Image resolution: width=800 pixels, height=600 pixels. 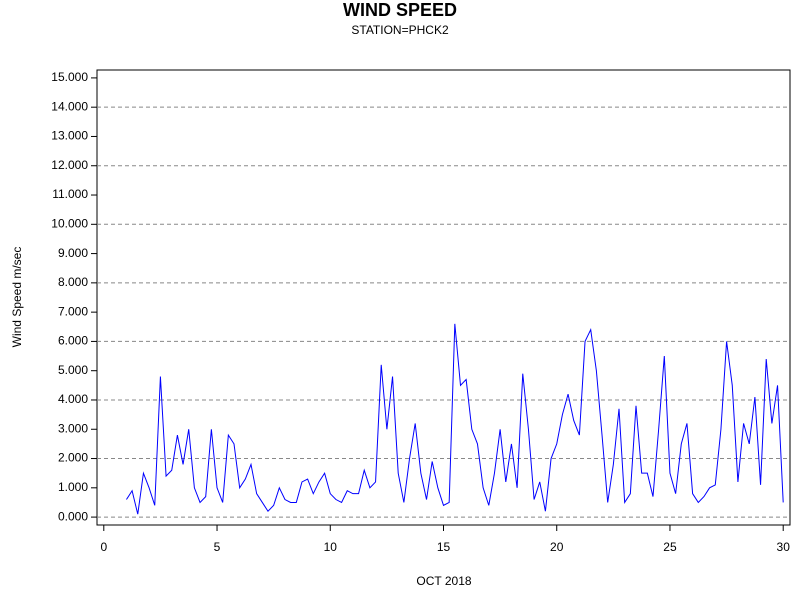 What do you see at coordinates (73, 399) in the screenshot?
I see `y-tick-label: 4.000` at bounding box center [73, 399].